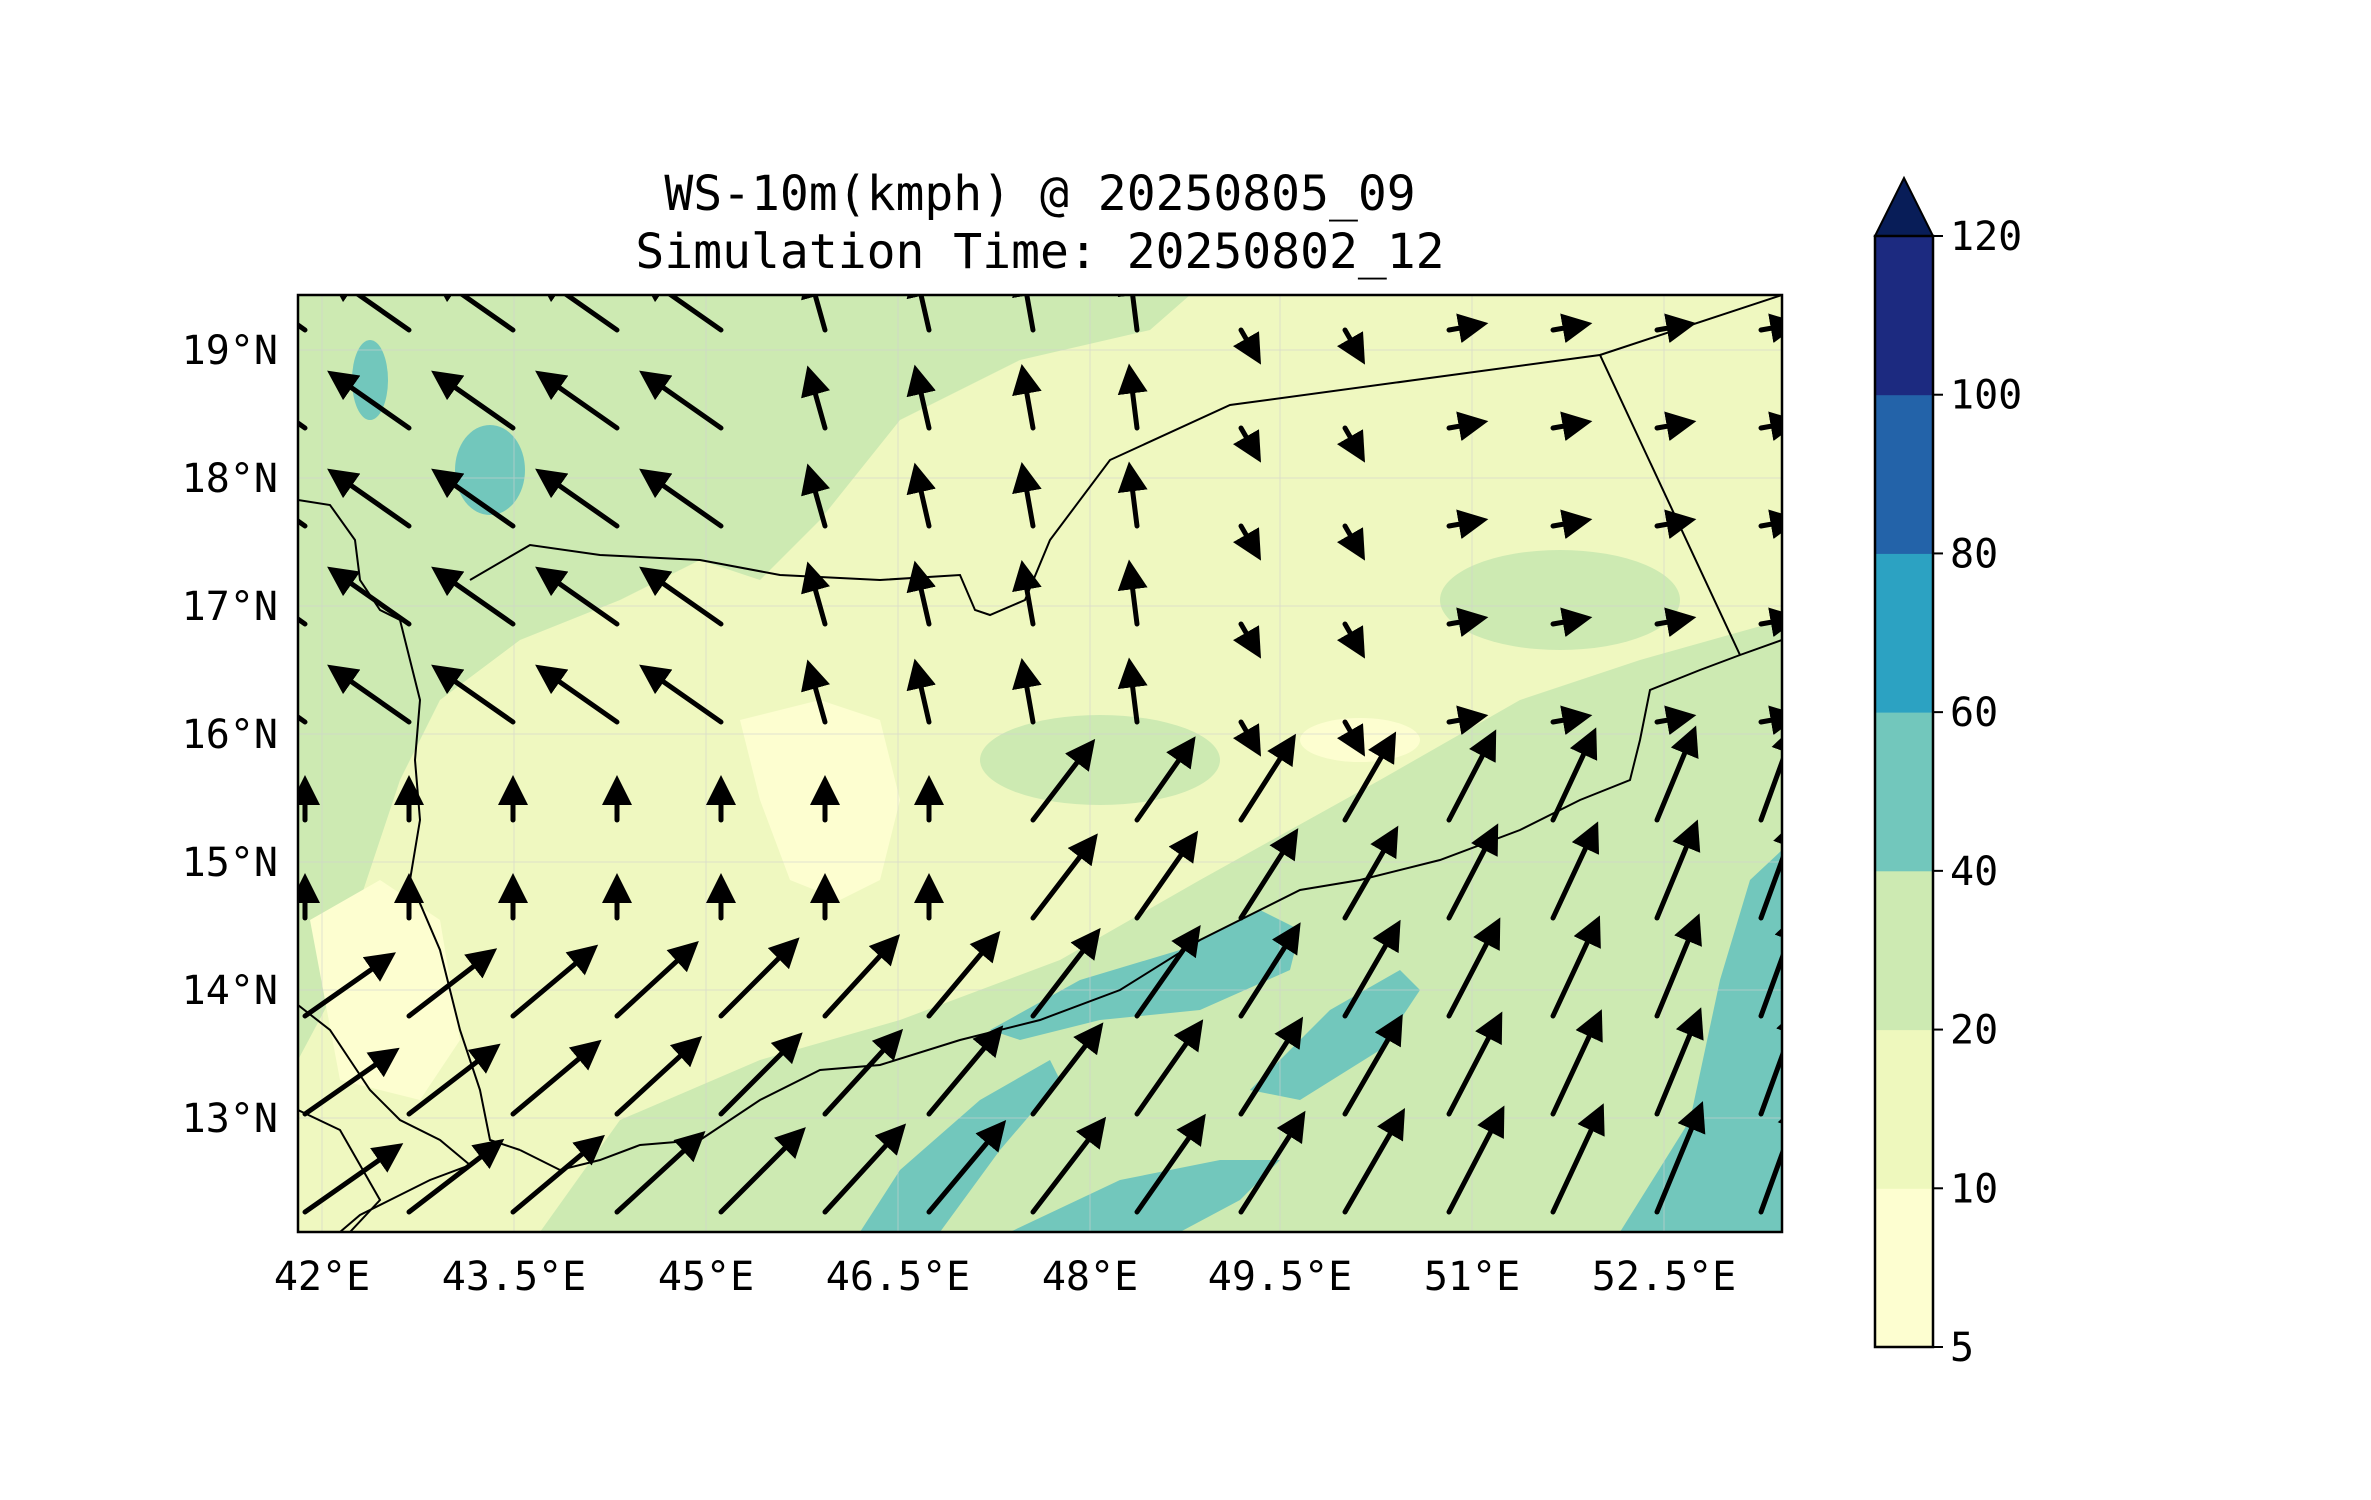 This screenshot has width=2371, height=1500. What do you see at coordinates (1974, 554) in the screenshot?
I see `colorbar-tick-label: 80` at bounding box center [1974, 554].